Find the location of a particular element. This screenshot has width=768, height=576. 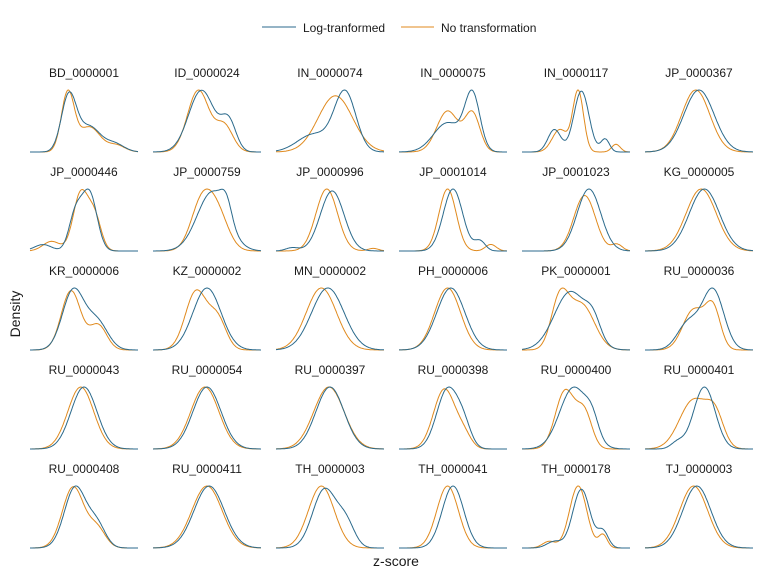

panel-title: JP_0000367 is located at coordinates (699, 73).